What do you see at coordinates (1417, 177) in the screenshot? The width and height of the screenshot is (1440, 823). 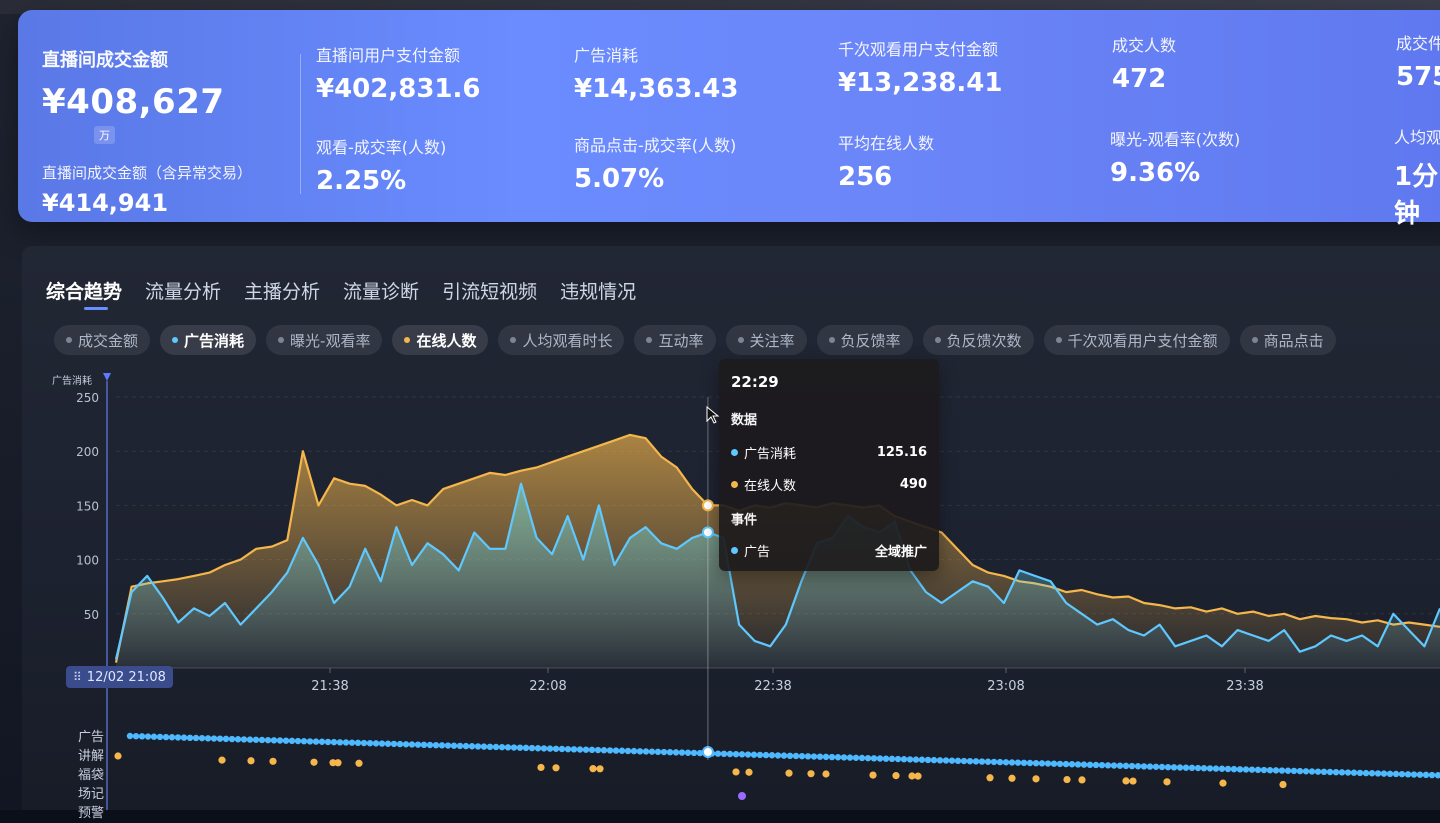 I see `kpi-cell-avg-watch: 人均观 1分钟` at bounding box center [1417, 177].